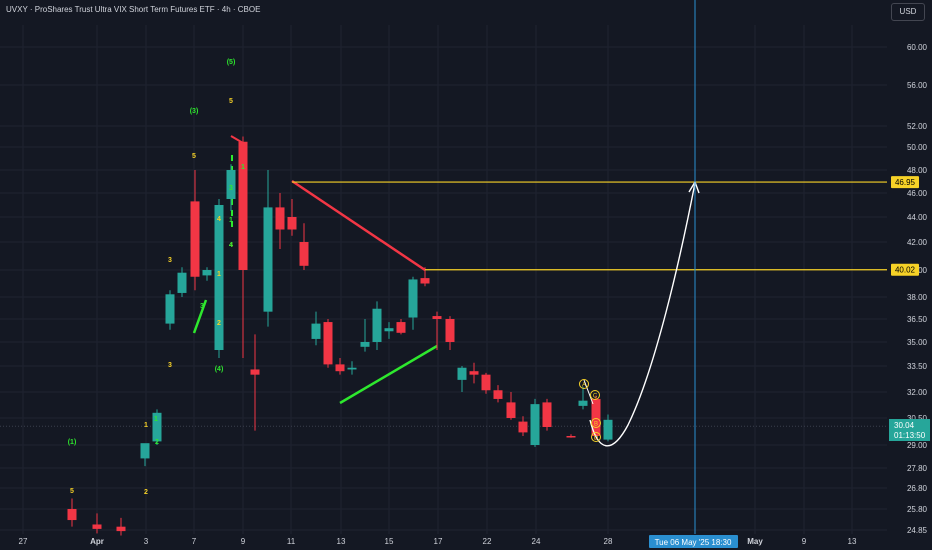  I want to click on price-axis-label: 29.00, so click(917, 445).